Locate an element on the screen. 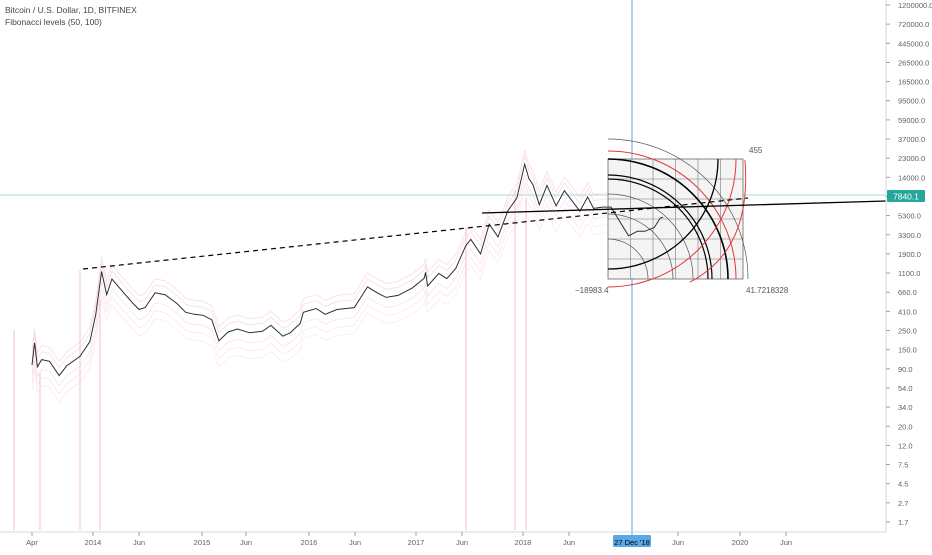 This screenshot has height=555, width=932. y-tick-label: 410.0 is located at coordinates (907, 311).